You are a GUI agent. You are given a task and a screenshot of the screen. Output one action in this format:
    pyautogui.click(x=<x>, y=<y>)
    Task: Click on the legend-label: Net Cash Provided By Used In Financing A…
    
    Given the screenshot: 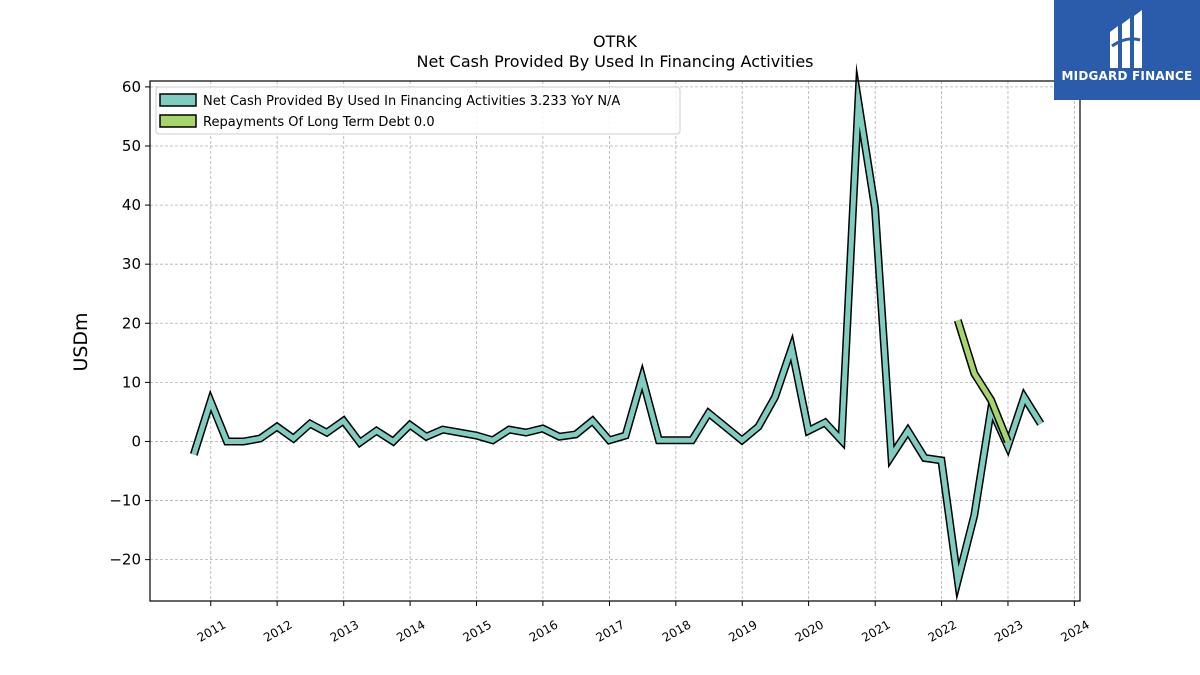 What is the action you would take?
    pyautogui.click(x=411, y=101)
    